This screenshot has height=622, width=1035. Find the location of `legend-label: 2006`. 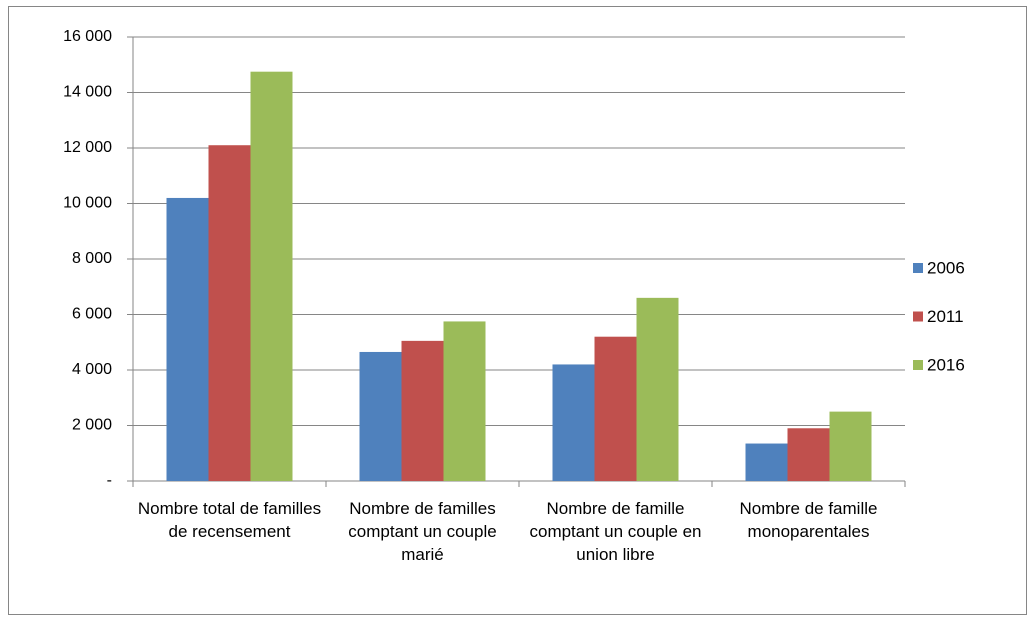

legend-label: 2006 is located at coordinates (946, 267).